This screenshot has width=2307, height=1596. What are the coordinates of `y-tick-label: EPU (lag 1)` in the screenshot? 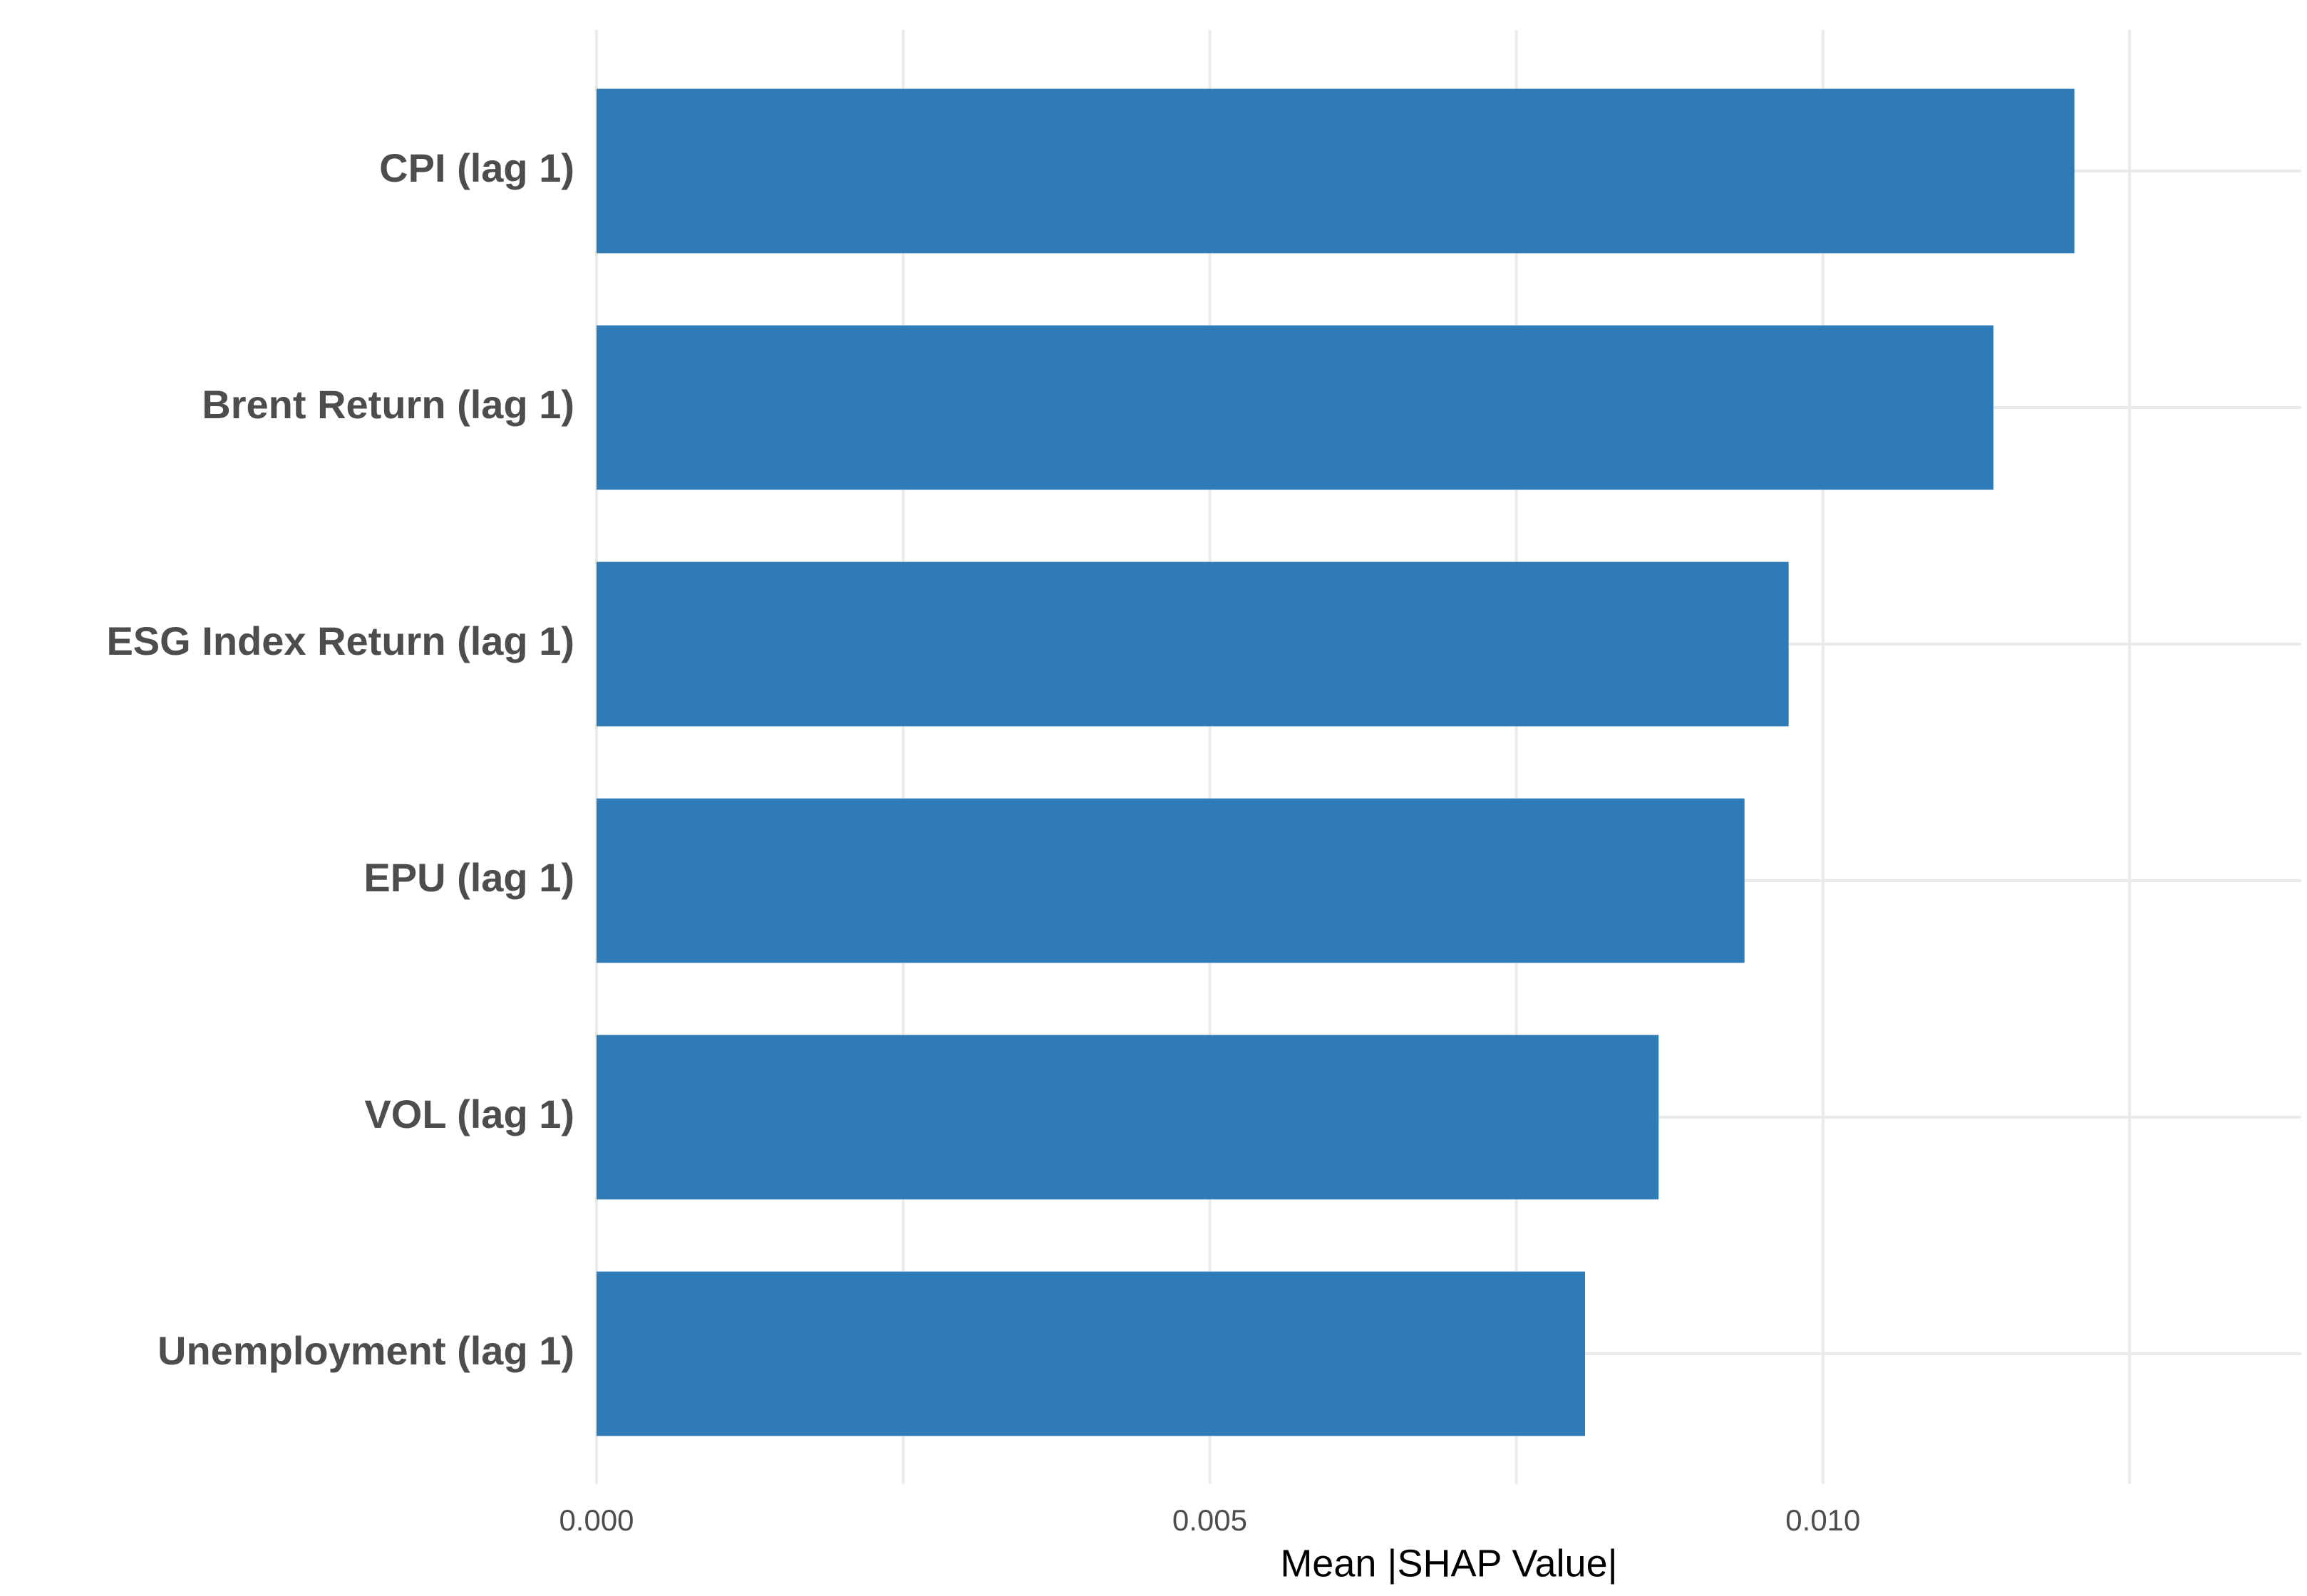 It's located at (468, 877).